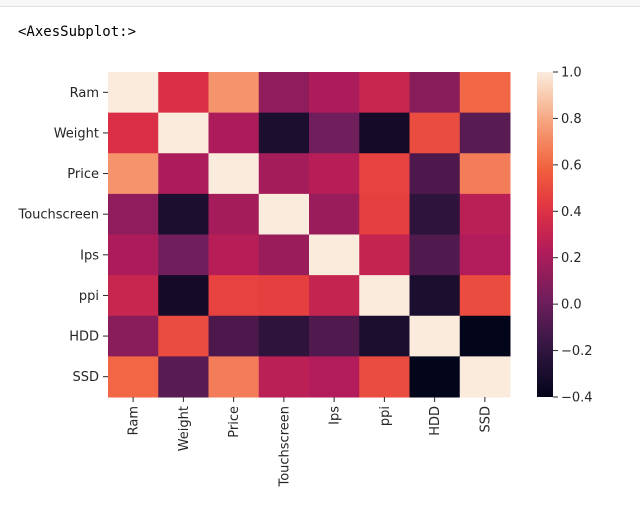 This screenshot has height=524, width=640. What do you see at coordinates (84, 337) in the screenshot?
I see `y-tick-label: HDD` at bounding box center [84, 337].